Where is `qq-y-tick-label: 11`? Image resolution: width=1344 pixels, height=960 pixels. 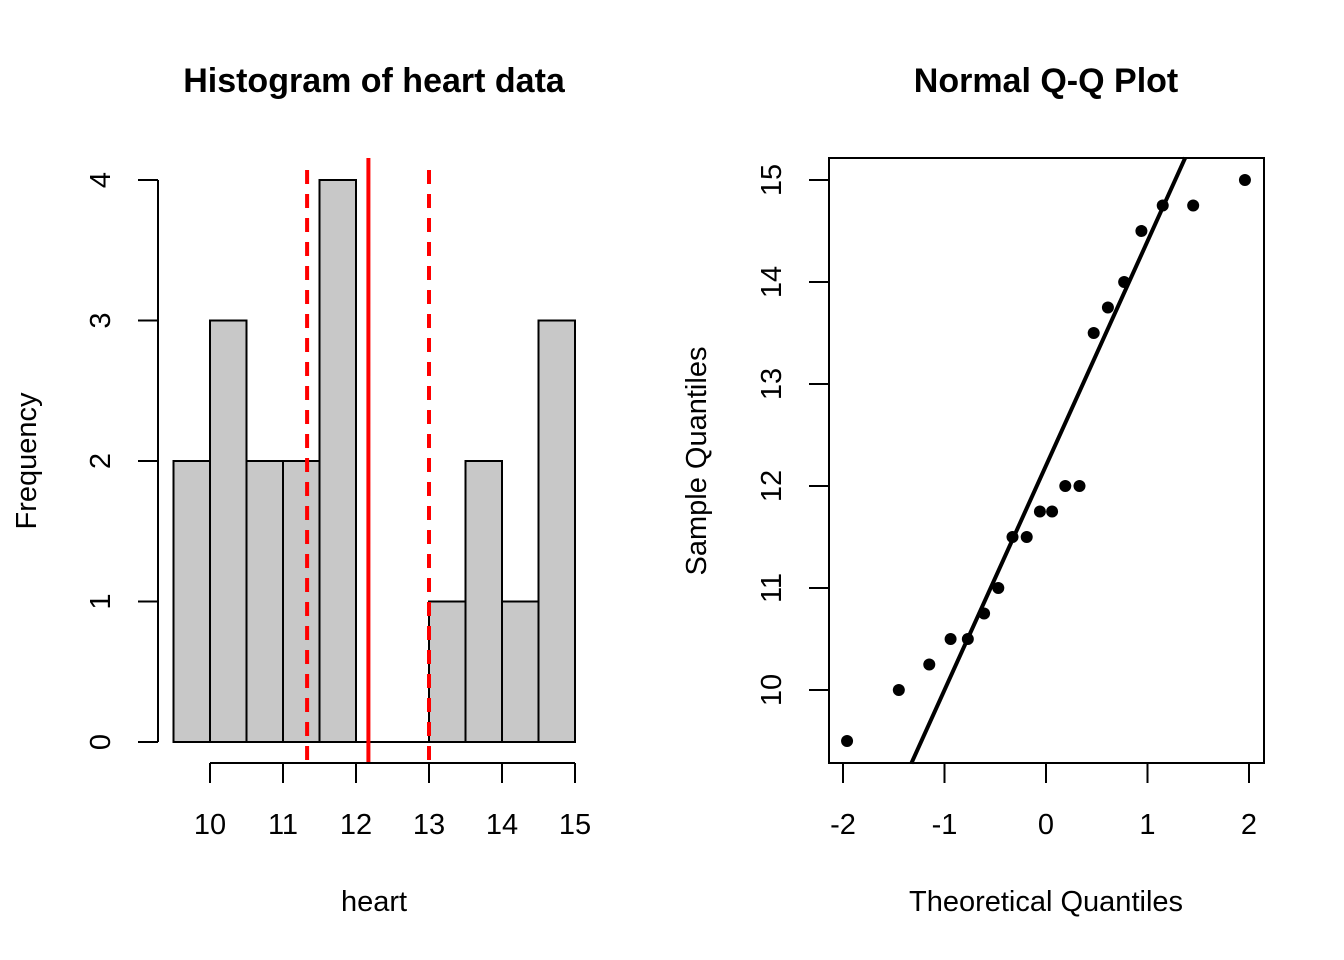
qq-y-tick-label: 11 is located at coordinates (772, 588).